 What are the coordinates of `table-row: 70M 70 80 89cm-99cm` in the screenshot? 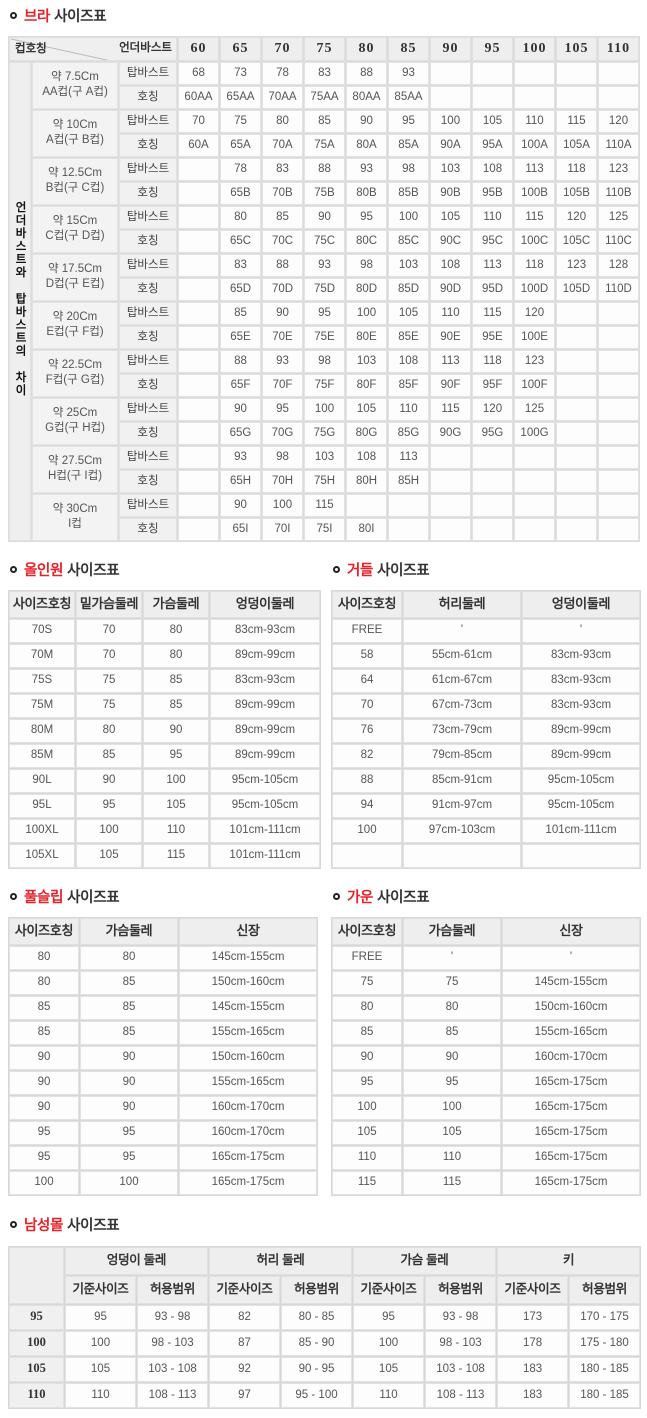 It's located at (164, 655).